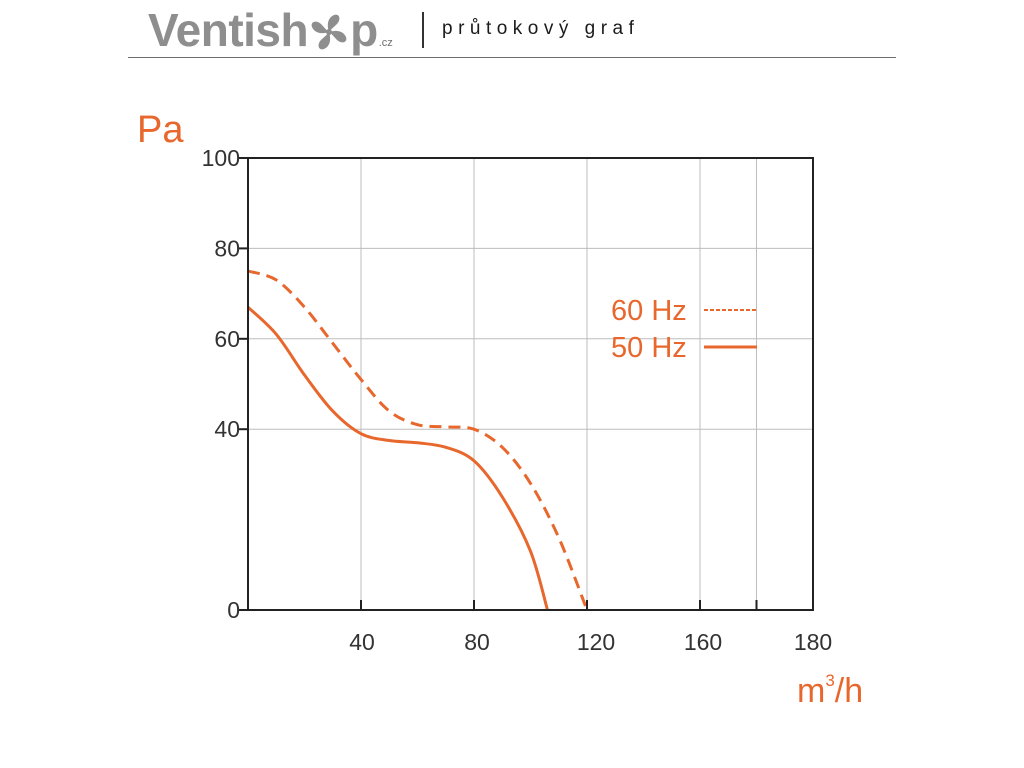  I want to click on chart-series, so click(417, 440).